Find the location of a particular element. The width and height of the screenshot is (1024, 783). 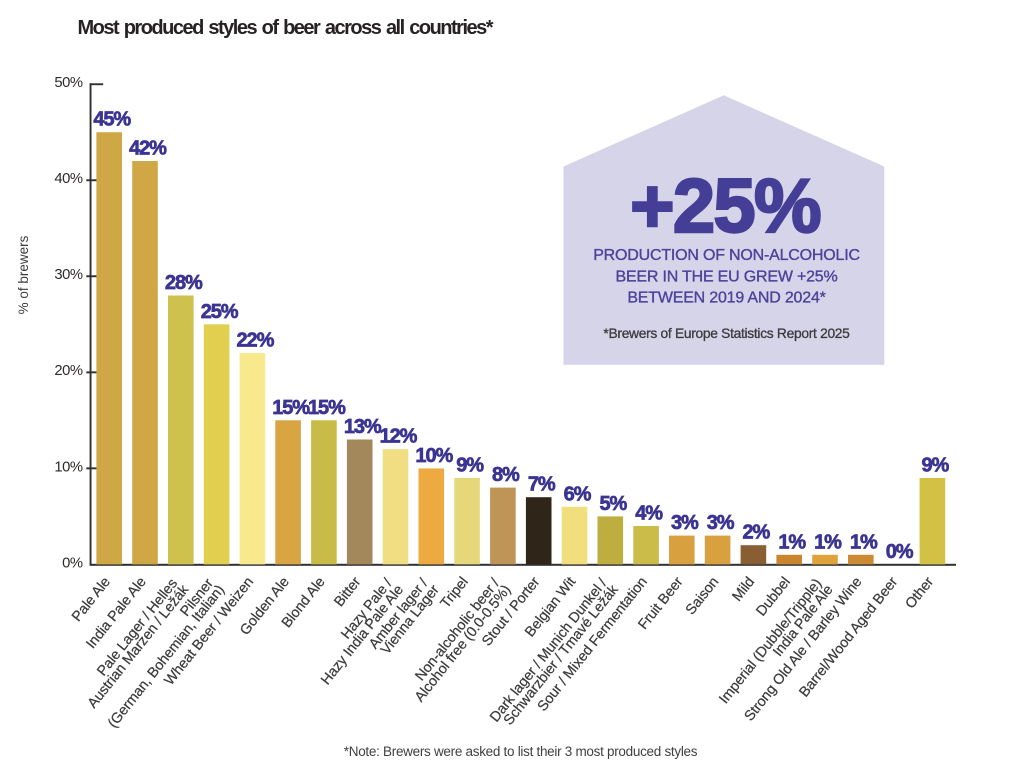

svg-text: 22% is located at coordinates (256, 341).